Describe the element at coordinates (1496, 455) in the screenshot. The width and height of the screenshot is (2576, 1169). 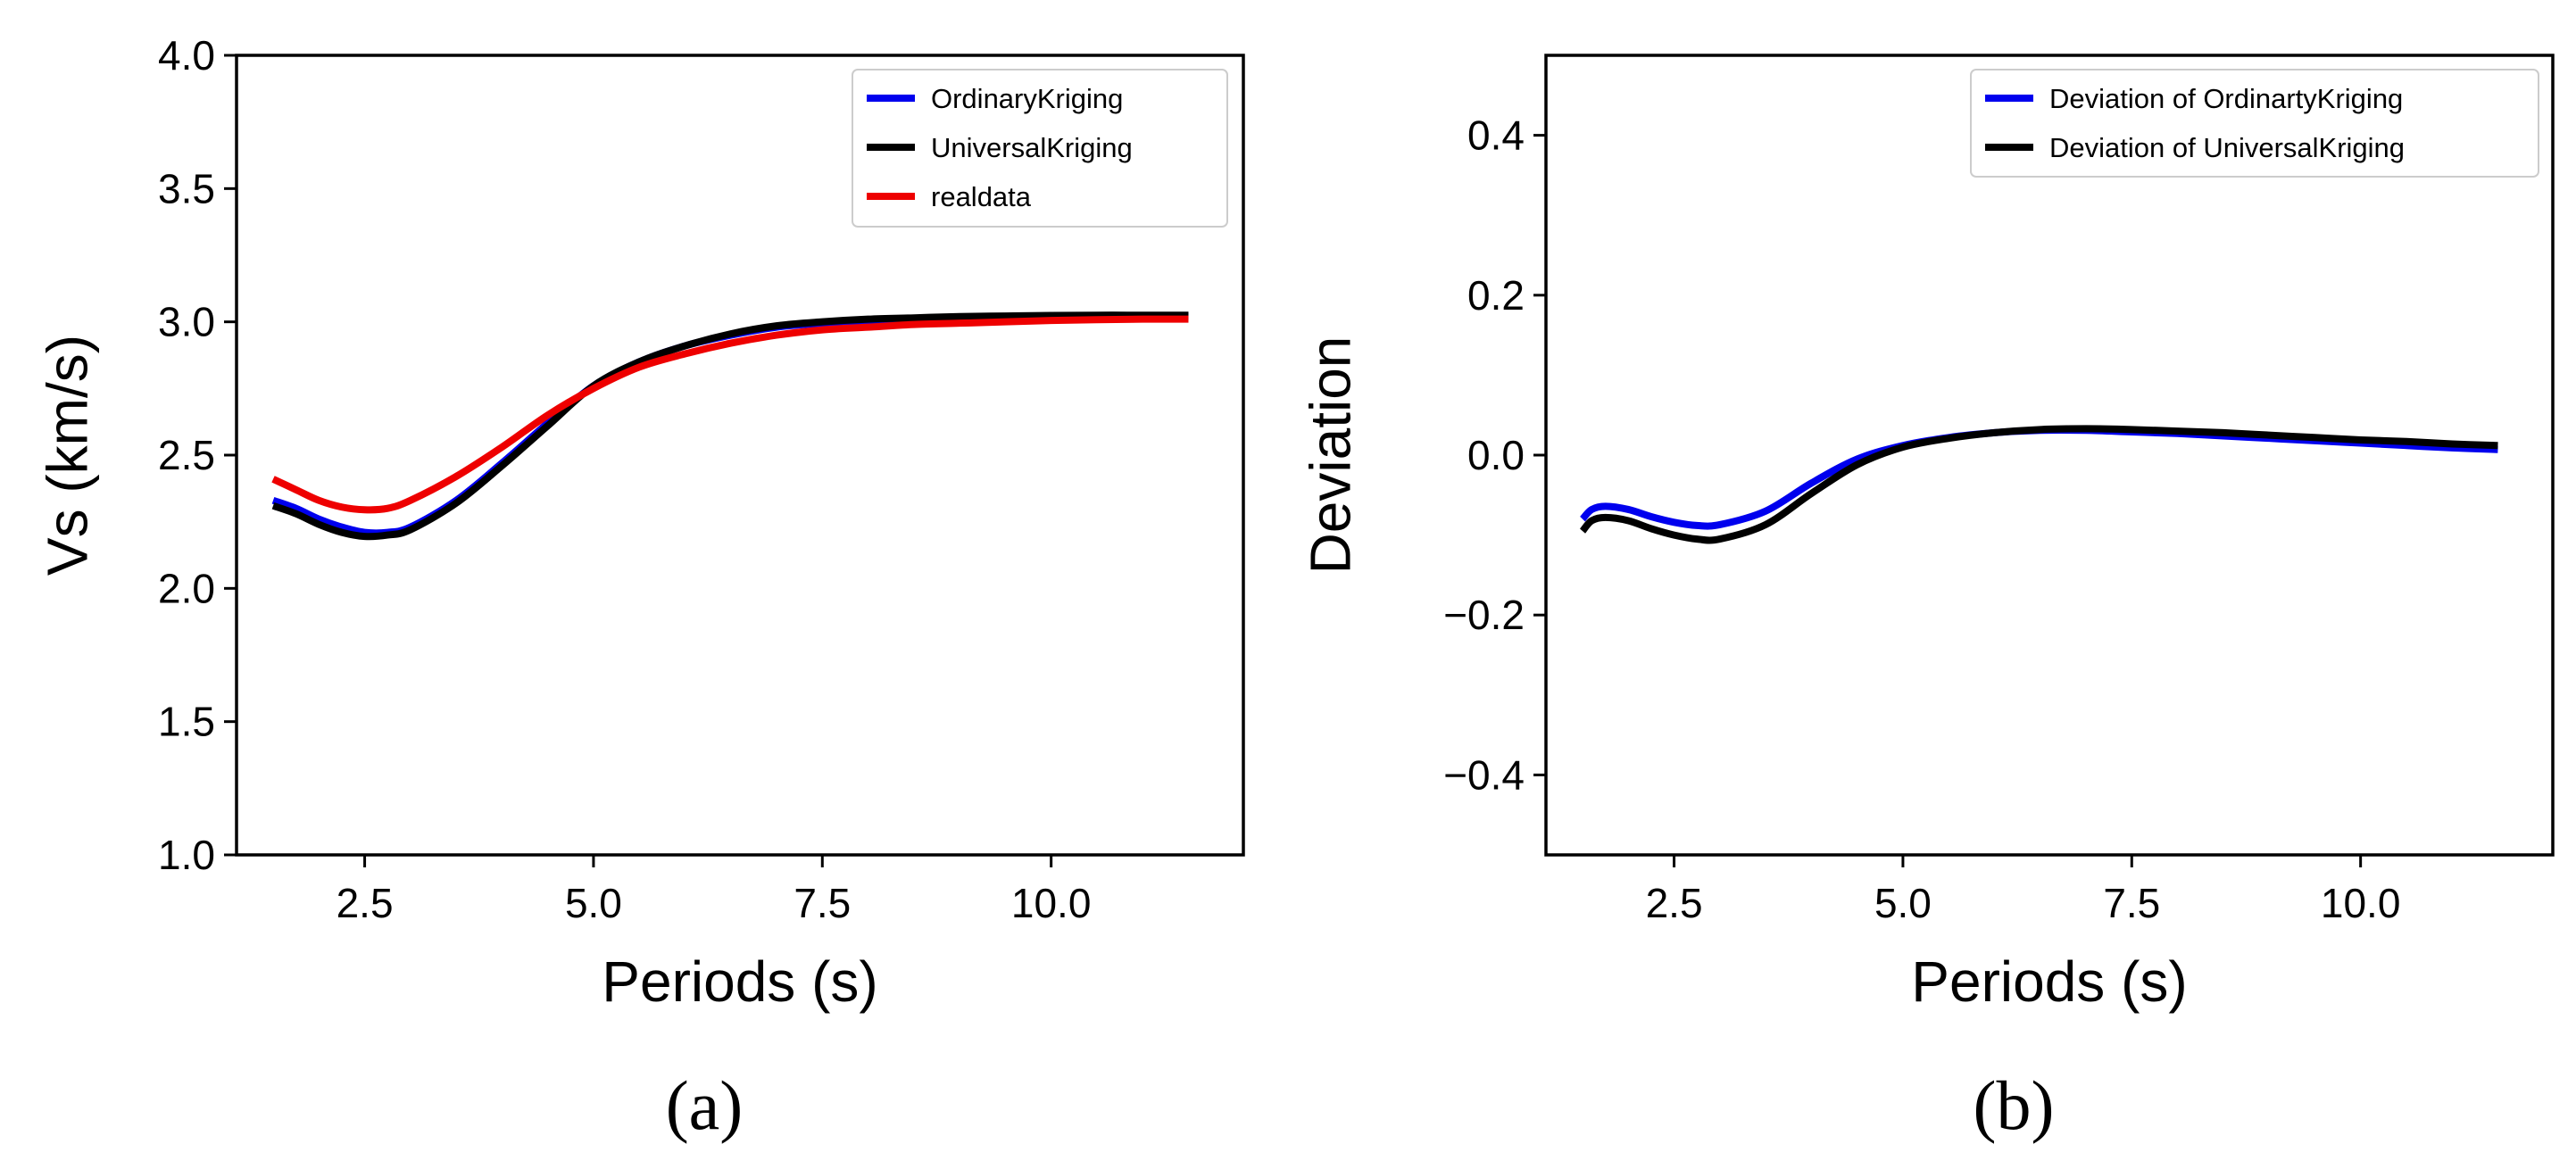
I see `y-tick-label: 0.0` at that location.